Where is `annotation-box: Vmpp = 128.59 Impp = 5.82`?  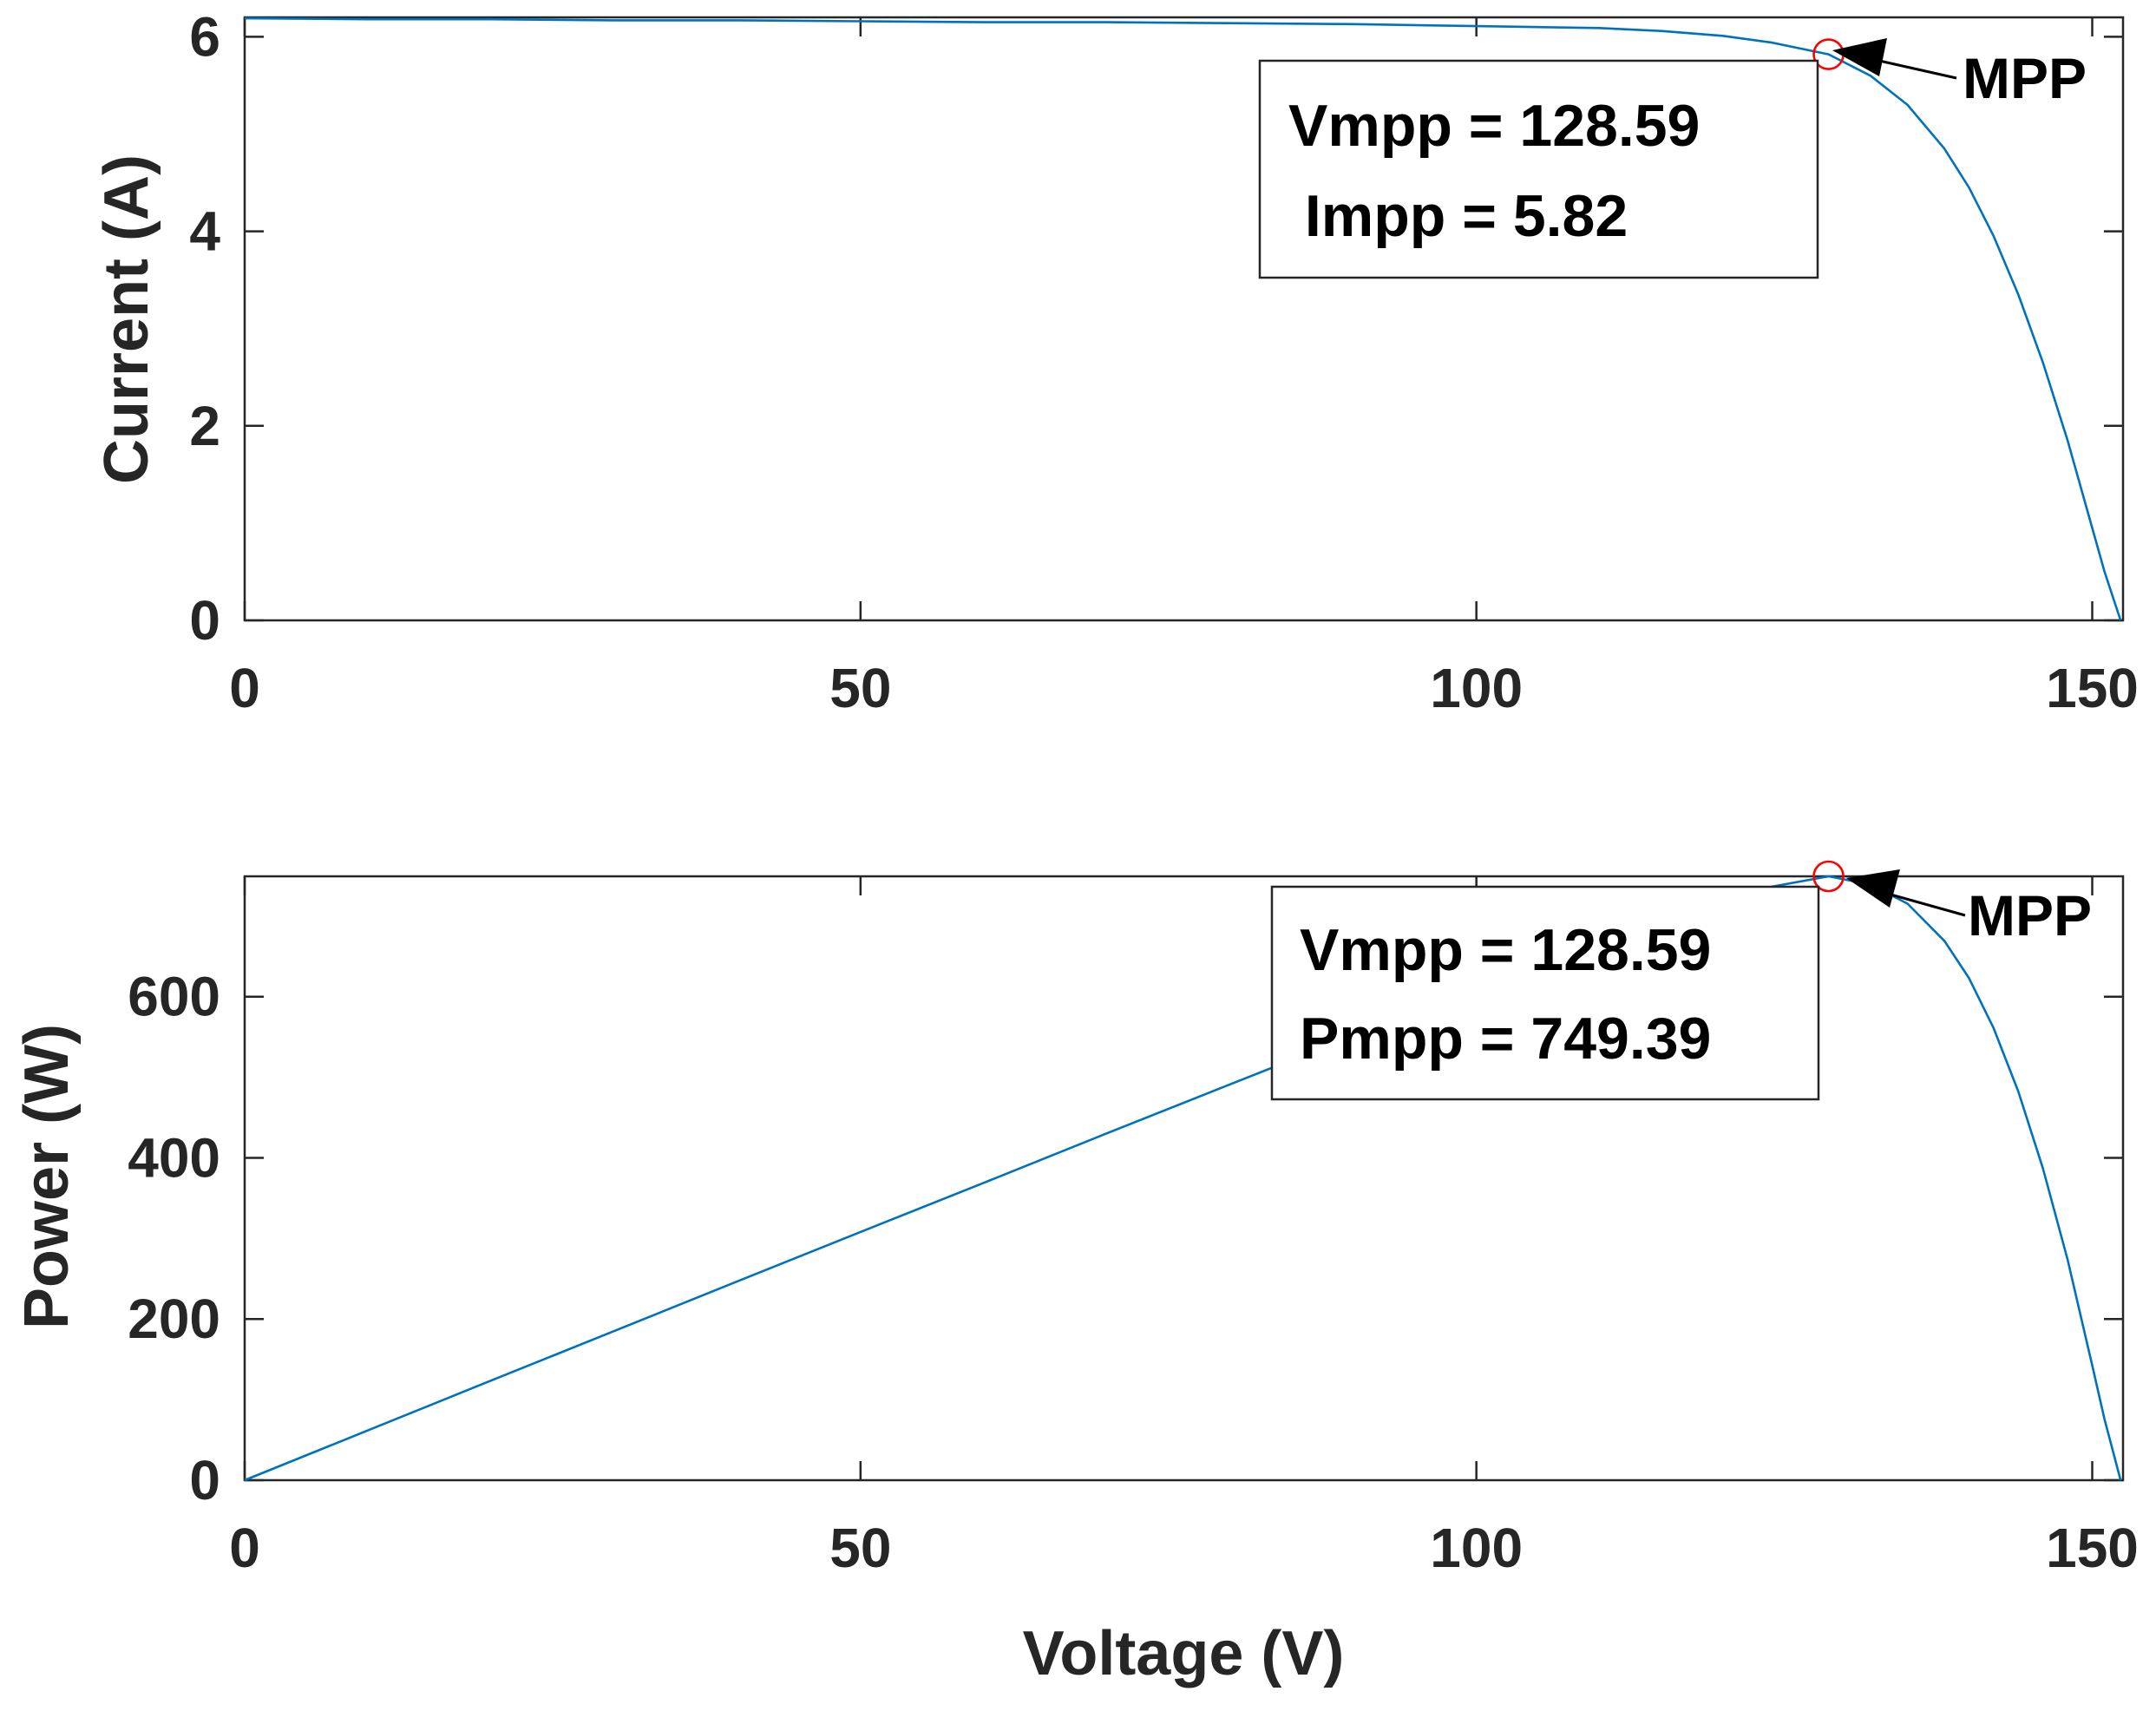
annotation-box: Vmpp = 128.59 Impp = 5.82 is located at coordinates (1538, 169).